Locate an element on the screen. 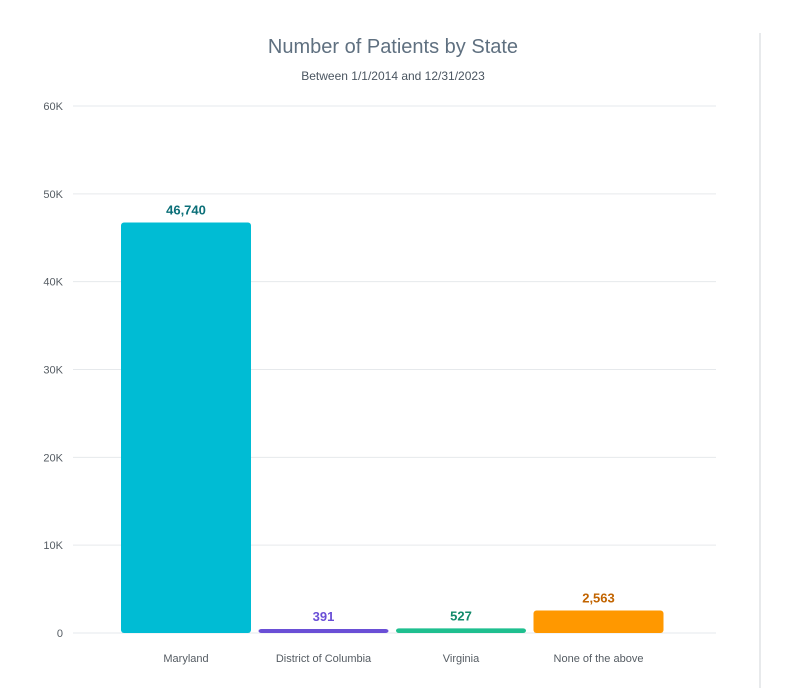 This screenshot has height=700, width=804. y-tick-label: 60K is located at coordinates (53, 107).